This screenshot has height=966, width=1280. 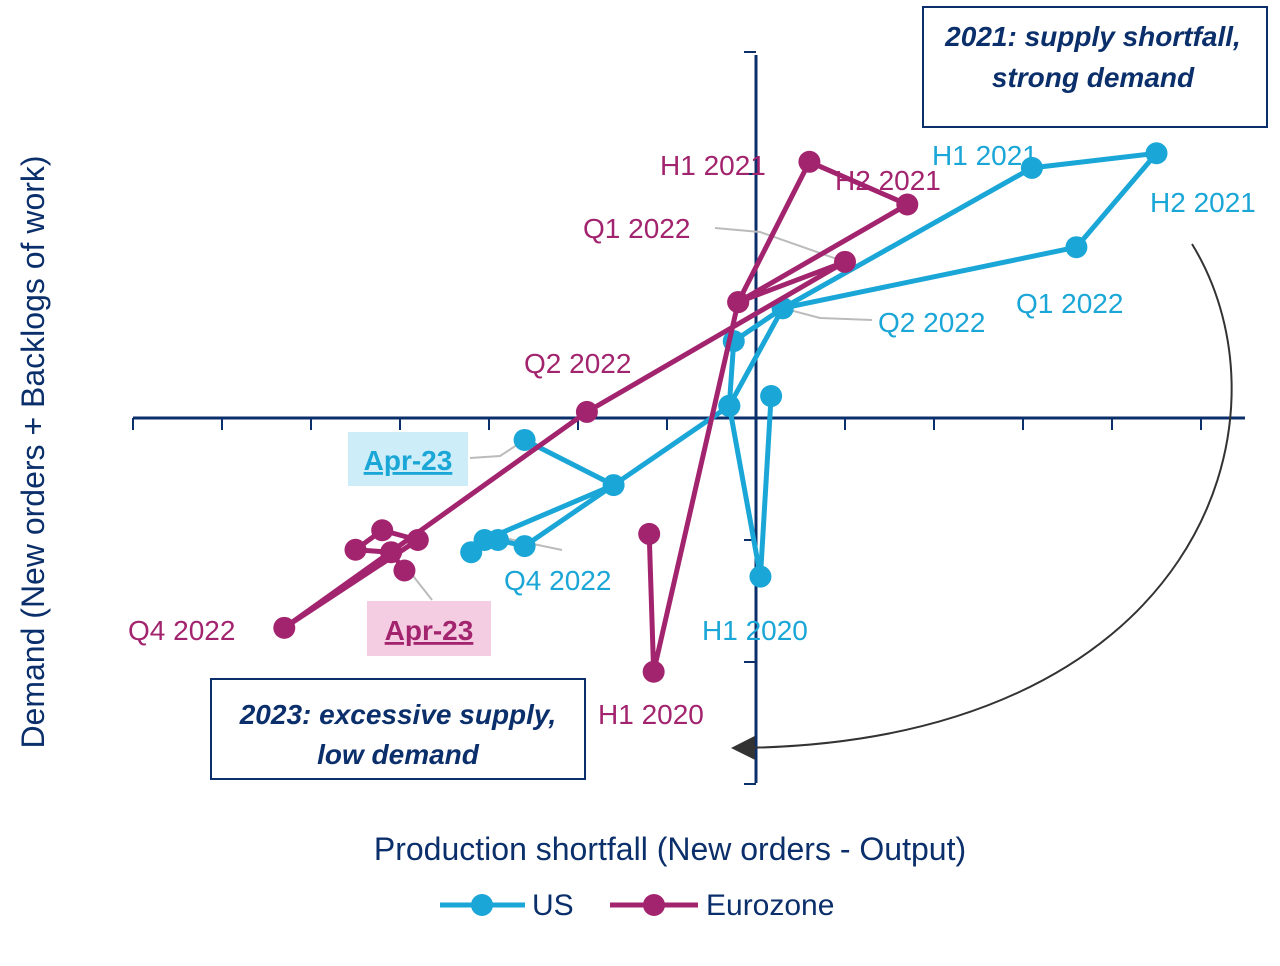 What do you see at coordinates (1203, 202) in the screenshot?
I see `us-label-h2-2021: H2 2021` at bounding box center [1203, 202].